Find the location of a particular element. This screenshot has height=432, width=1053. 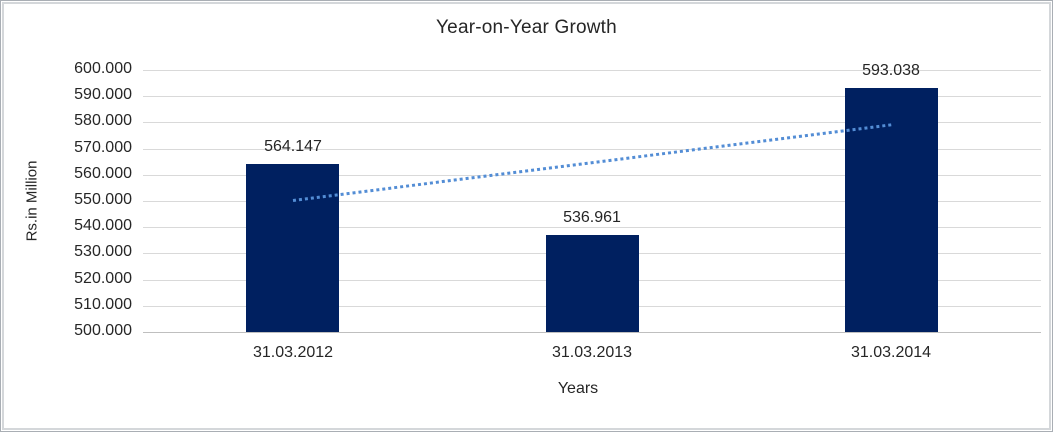

y-tick-label: 550.000 is located at coordinates (103, 199).